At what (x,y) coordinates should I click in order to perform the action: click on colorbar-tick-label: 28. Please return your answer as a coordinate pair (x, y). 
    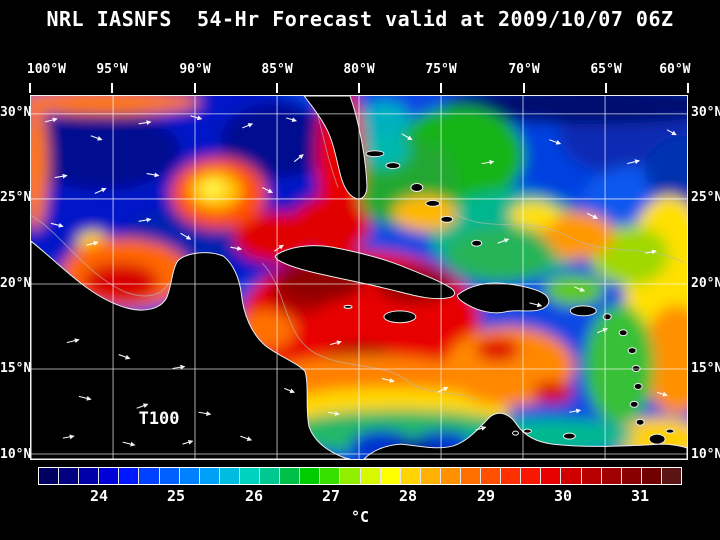
    Looking at the image, I should click on (408, 496).